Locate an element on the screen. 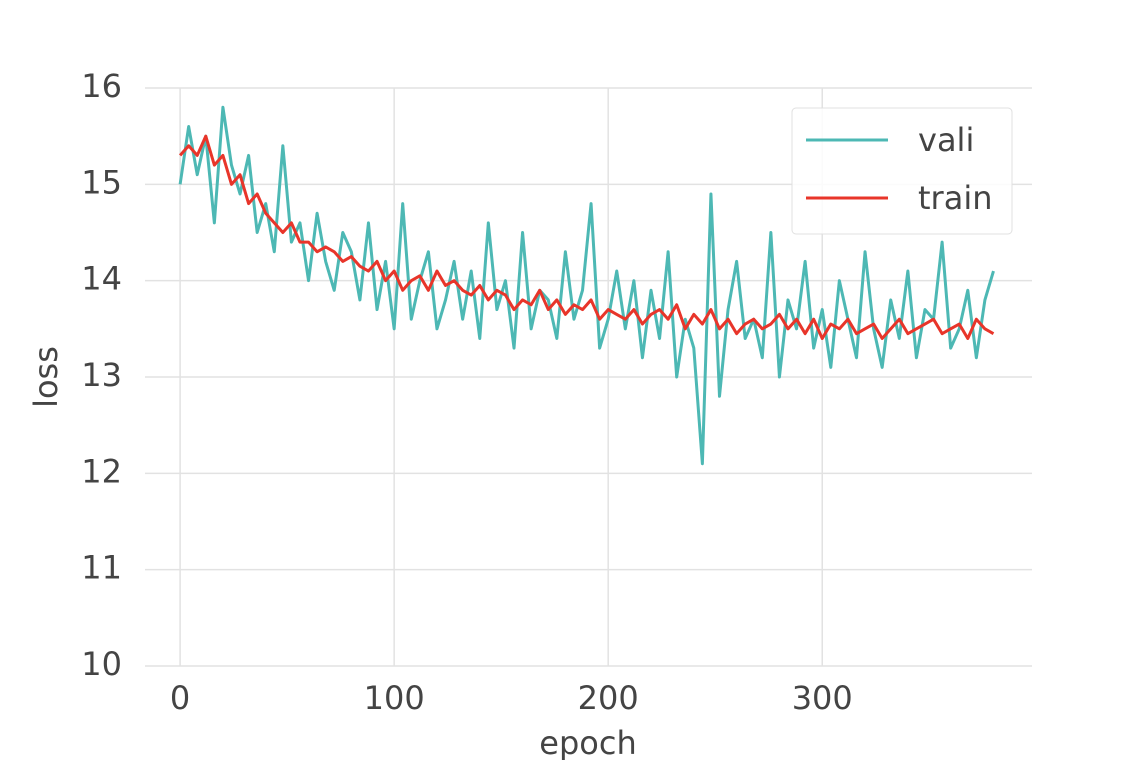  legend-label: vali is located at coordinates (946, 140).